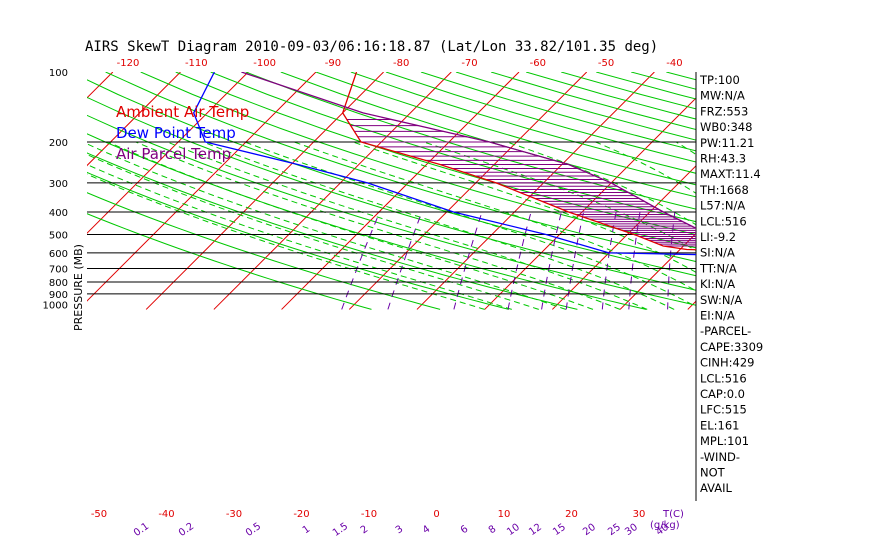 The image size is (870, 560). What do you see at coordinates (78, 287) in the screenshot?
I see `y-axis-label: PRESSURE (MB)` at bounding box center [78, 287].